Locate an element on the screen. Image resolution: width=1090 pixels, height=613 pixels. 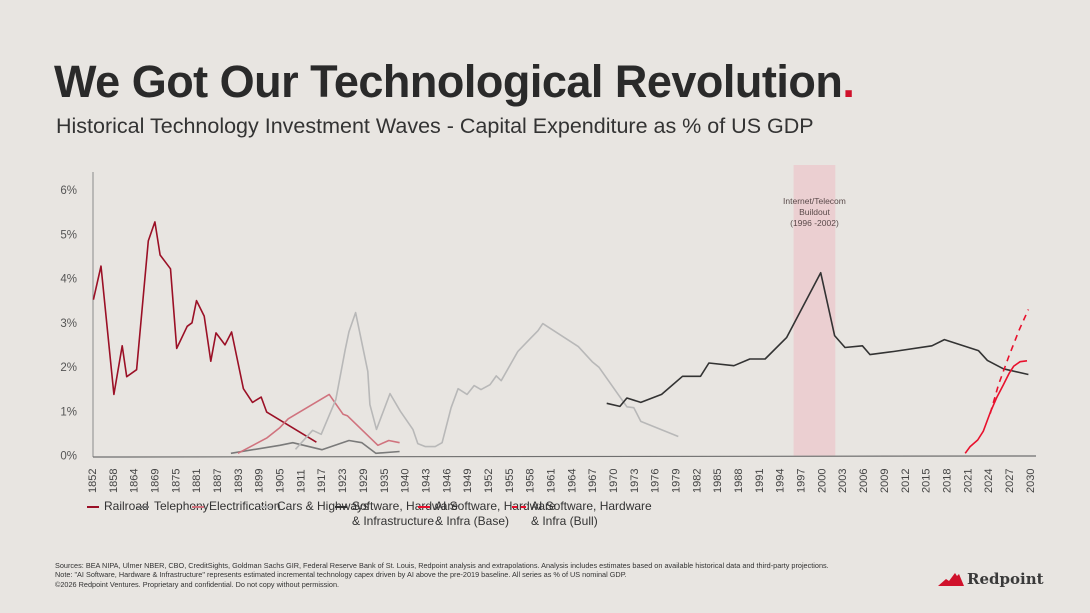
x-tick-label: 1964 is located at coordinates (572, 481).